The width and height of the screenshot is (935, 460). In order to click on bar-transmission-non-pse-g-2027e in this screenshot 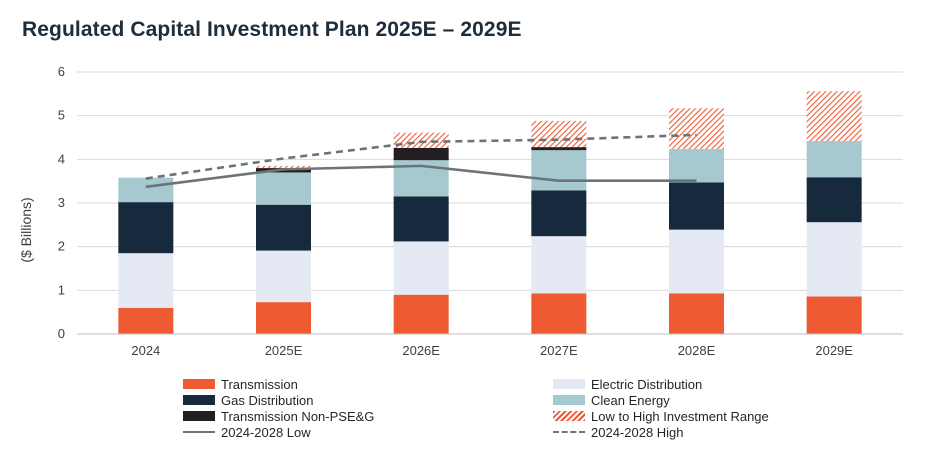, I will do `click(559, 149)`.